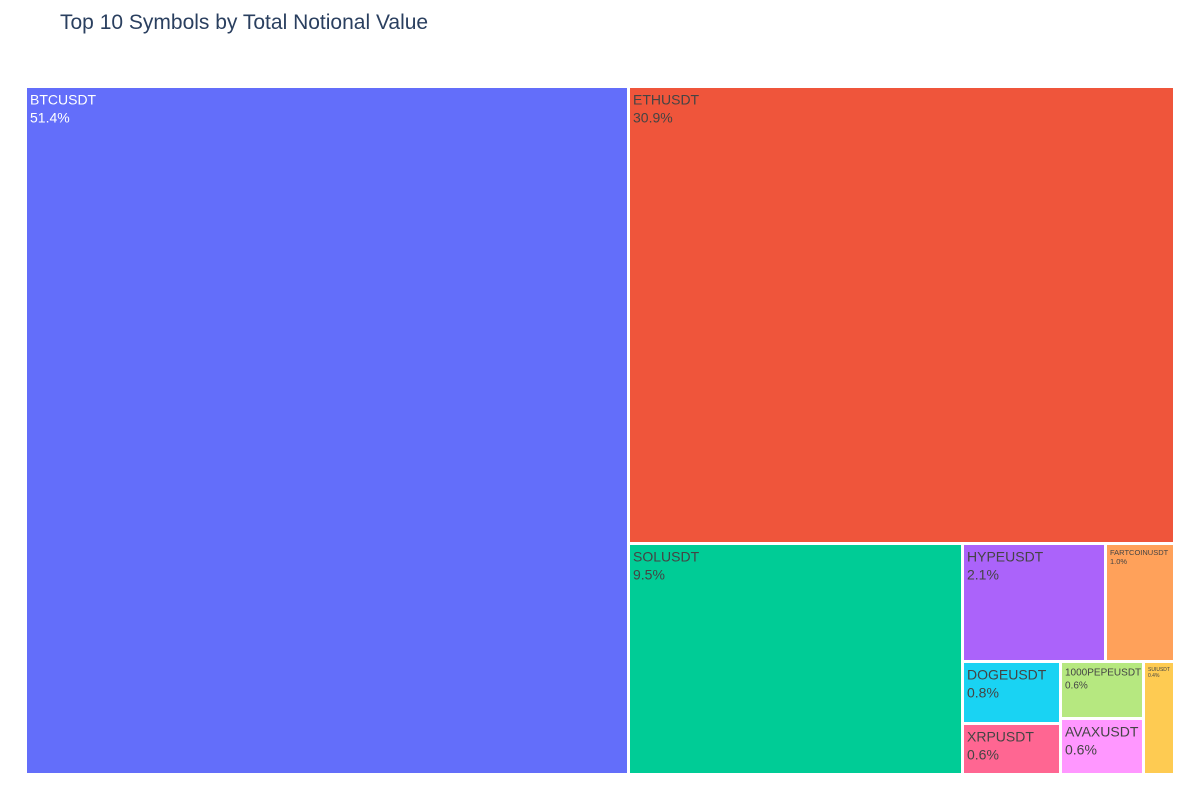  I want to click on tile-rect-avaxusdt, so click(1102, 746).